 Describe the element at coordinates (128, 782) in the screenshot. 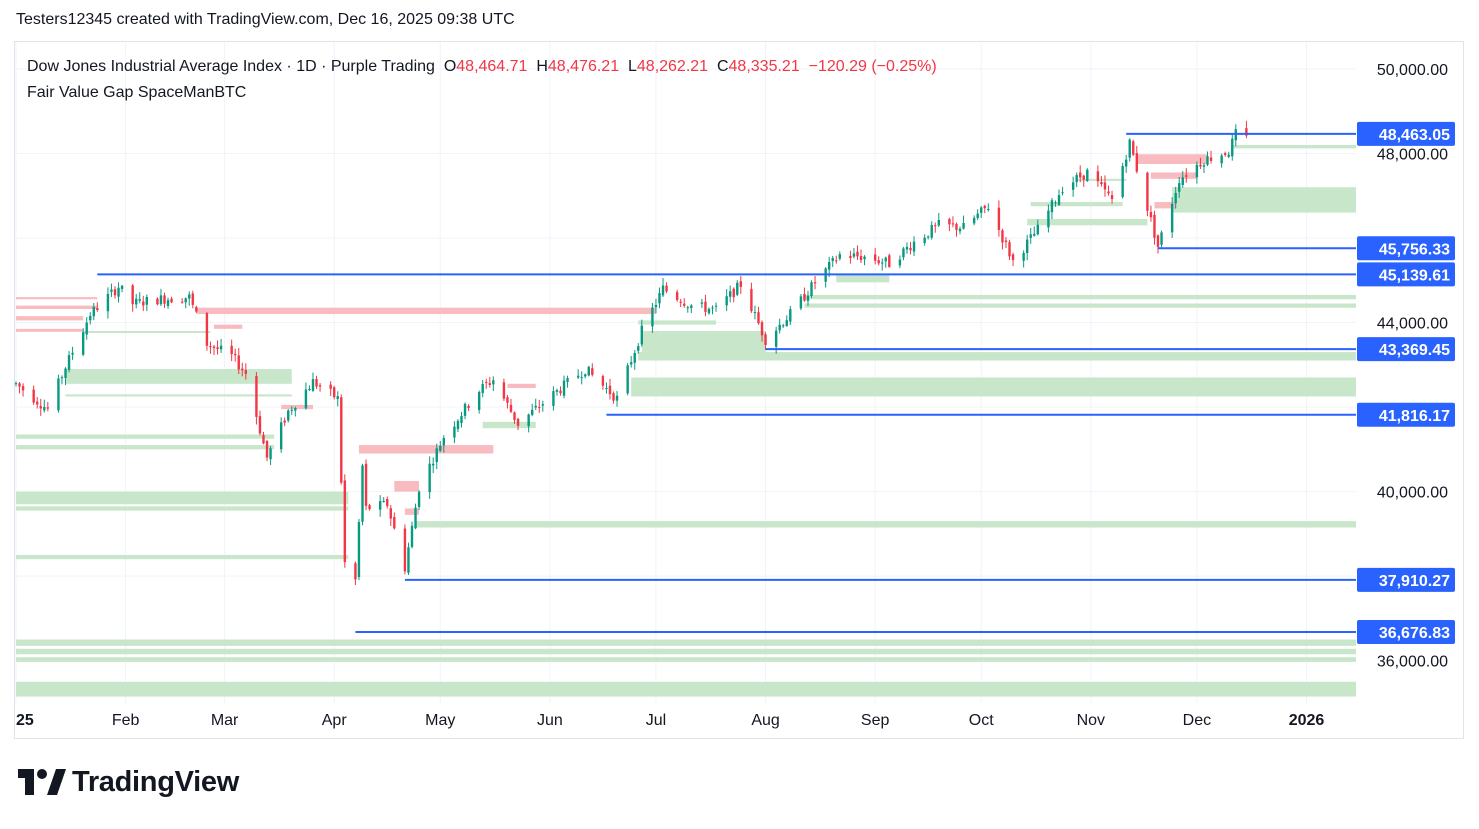

I see `tradingview-logo: TradingView` at that location.